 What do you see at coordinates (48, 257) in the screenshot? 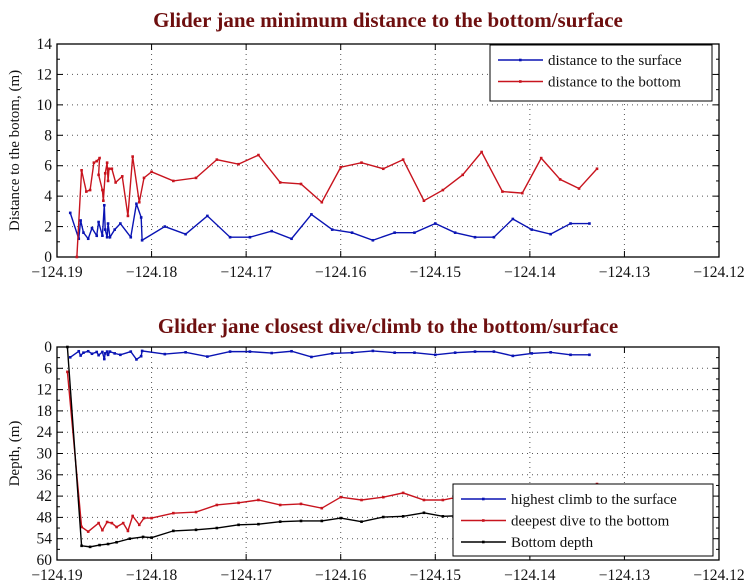
I see `y-tick-label: 0` at bounding box center [48, 257].